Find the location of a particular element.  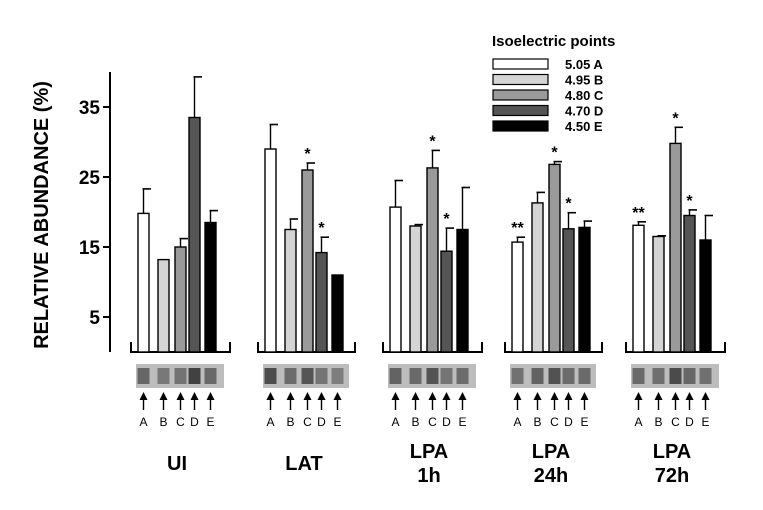

legend-label: 4.80 C is located at coordinates (584, 95).